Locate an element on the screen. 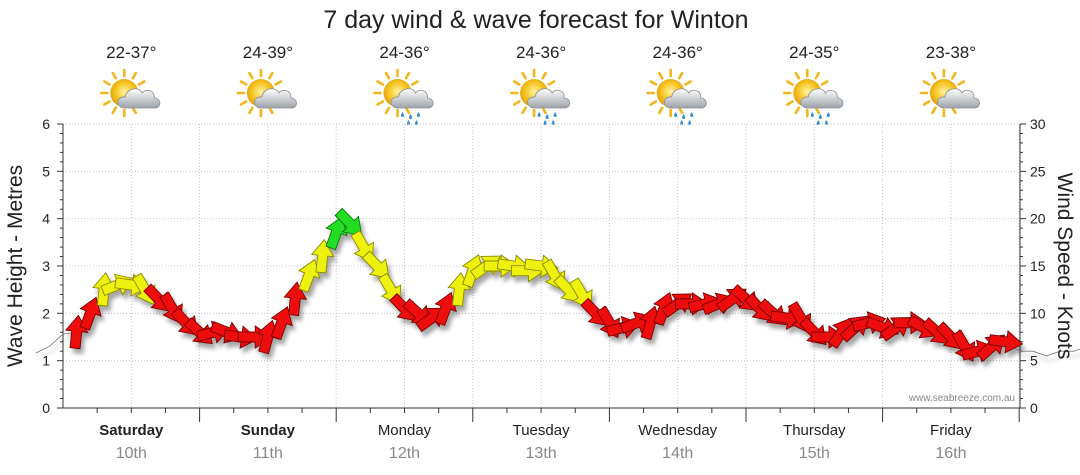 Image resolution: width=1080 pixels, height=475 pixels. right-tick-label: 30 is located at coordinates (1038, 124).